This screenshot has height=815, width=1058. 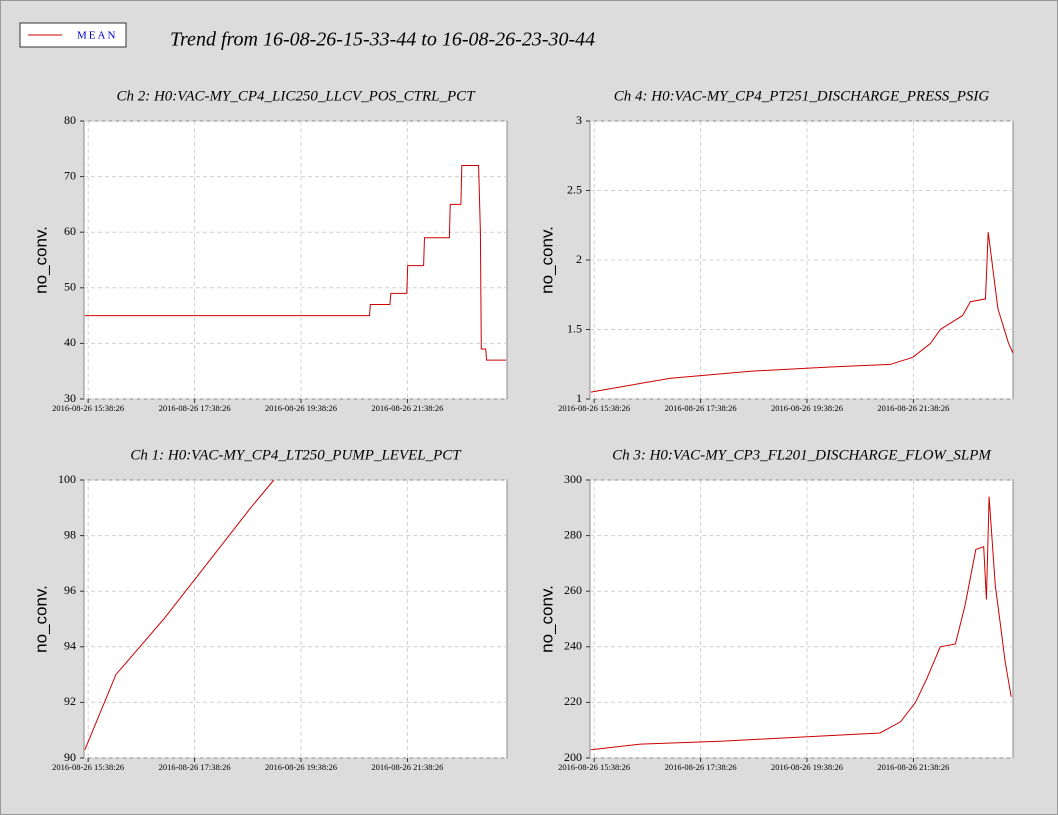 What do you see at coordinates (573, 590) in the screenshot?
I see `y-tick-label: 260` at bounding box center [573, 590].